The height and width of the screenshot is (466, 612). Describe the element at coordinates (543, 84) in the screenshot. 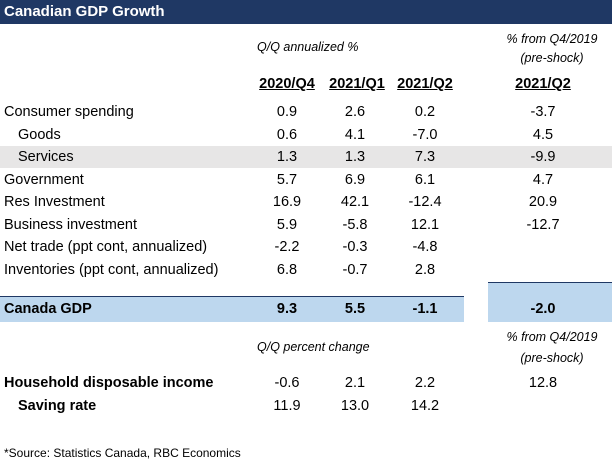

I see `column-header-alt-2021q2: 2021/Q2` at that location.